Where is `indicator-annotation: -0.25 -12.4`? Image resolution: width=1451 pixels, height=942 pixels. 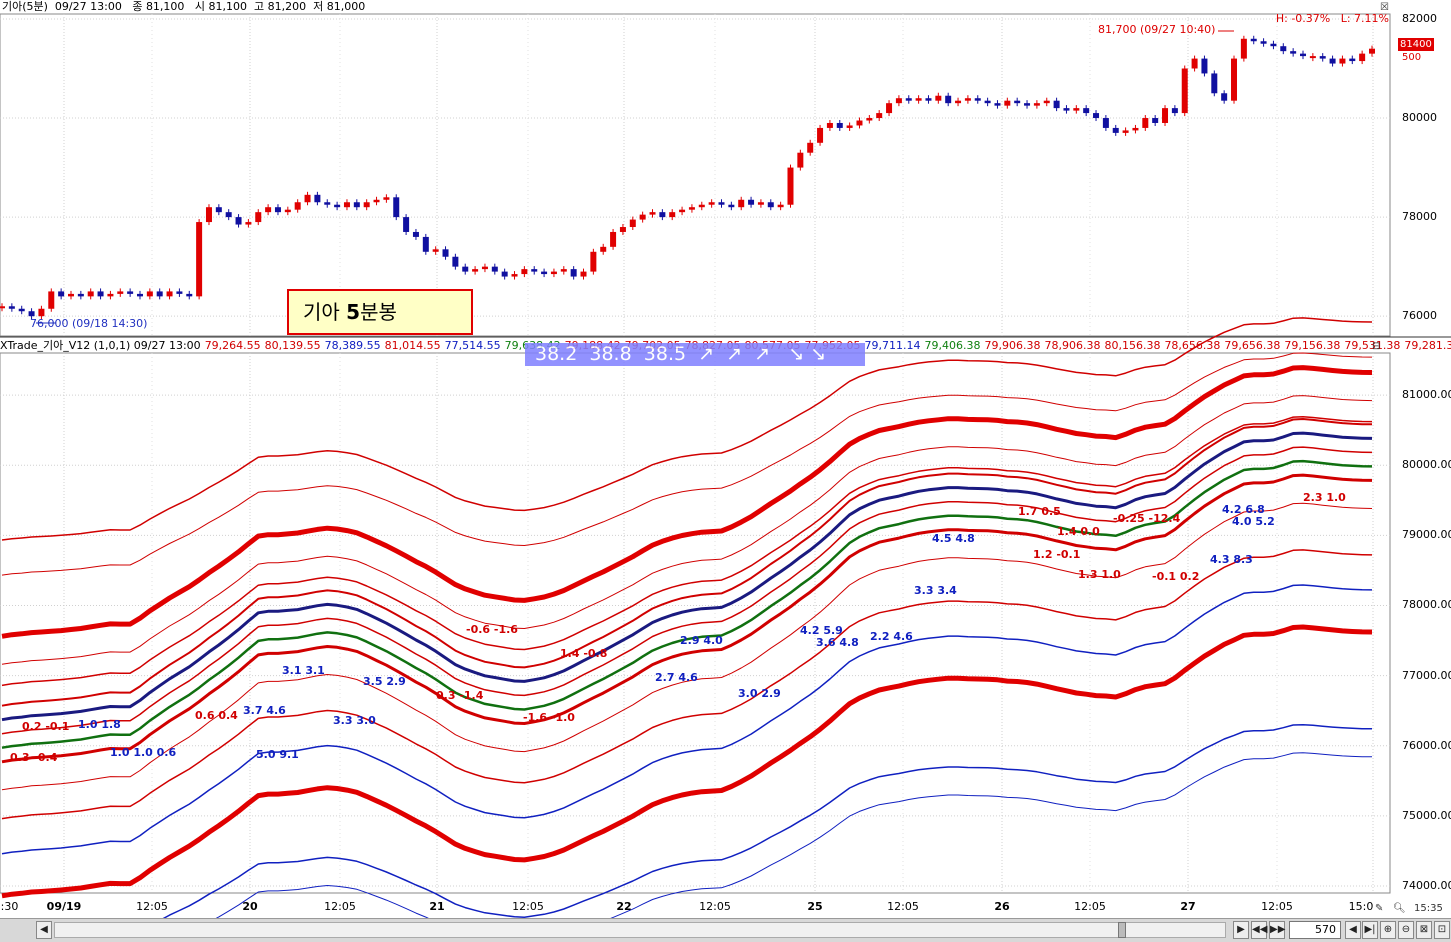
indicator-annotation: -0.25 -12.4 is located at coordinates (1147, 518).